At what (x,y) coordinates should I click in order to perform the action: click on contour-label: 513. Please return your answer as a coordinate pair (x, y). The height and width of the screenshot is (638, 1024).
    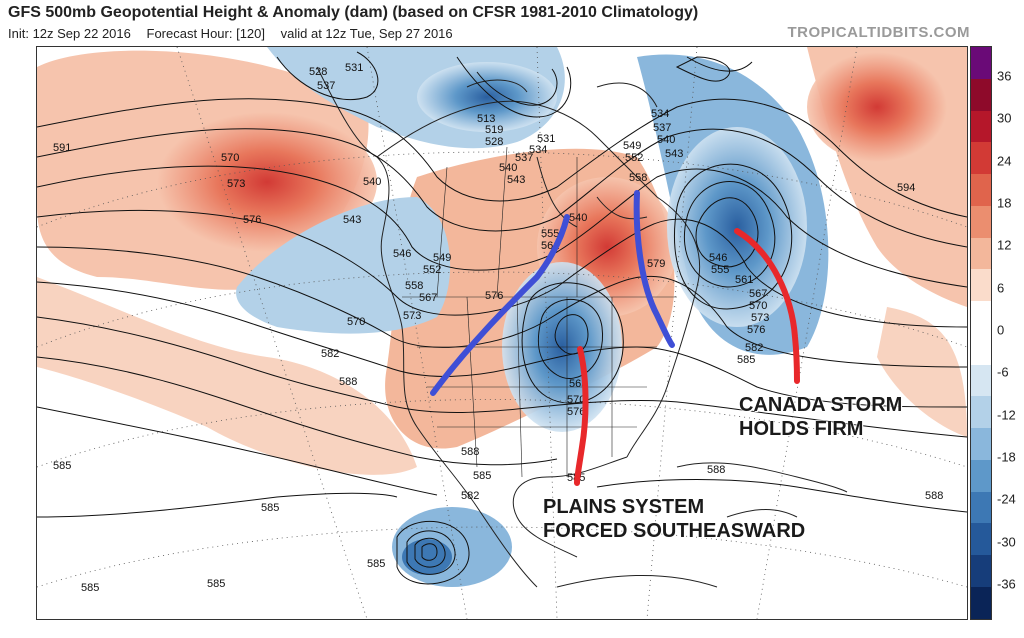
    Looking at the image, I should click on (486, 119).